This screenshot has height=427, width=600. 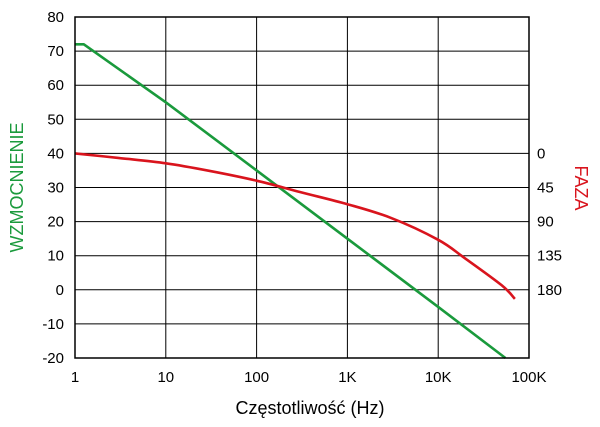 What do you see at coordinates (309, 377) in the screenshot?
I see `x-tick-labels: 1 10 100 1K 10K 100K` at bounding box center [309, 377].